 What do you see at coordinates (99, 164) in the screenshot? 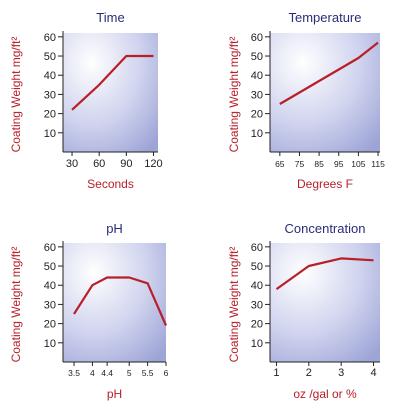
I see `x-tick-label: 60` at bounding box center [99, 164].